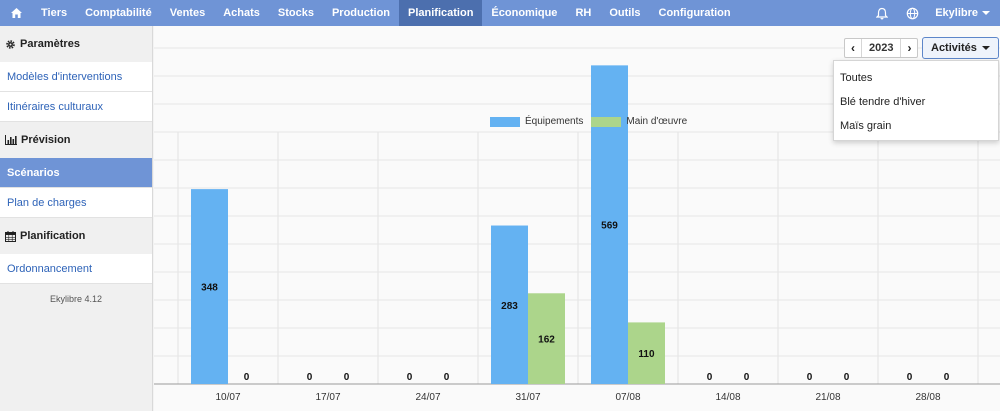 This screenshot has width=1000, height=411. I want to click on nav-right: Ekylibre, so click(933, 13).